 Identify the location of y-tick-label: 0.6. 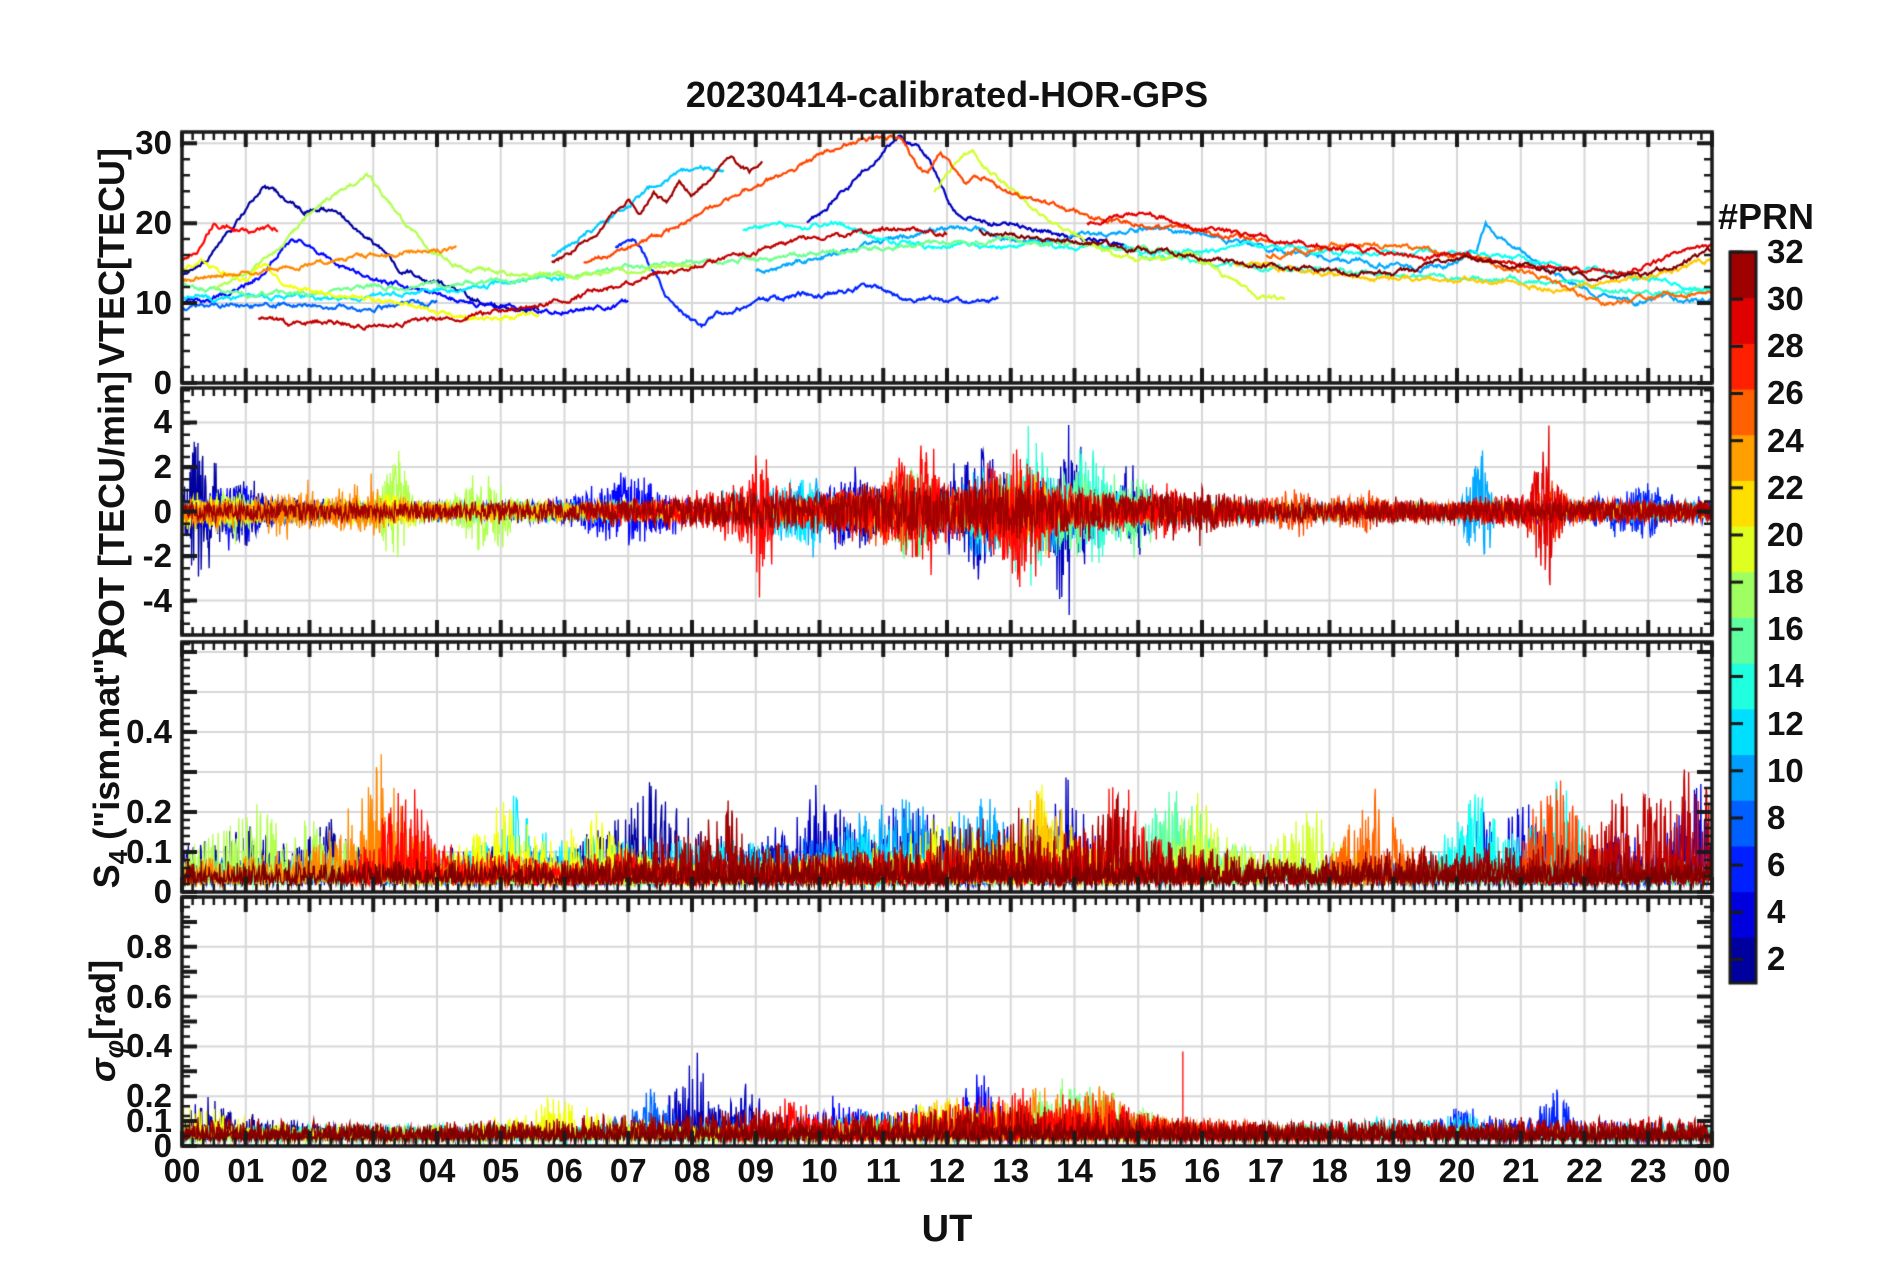
(149, 996).